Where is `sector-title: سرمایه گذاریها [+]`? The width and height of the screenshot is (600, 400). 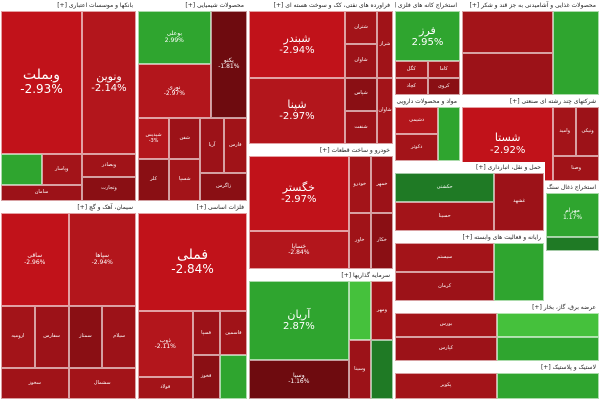
sector-title: سرمایه گذاریها [+] is located at coordinates (321, 276).